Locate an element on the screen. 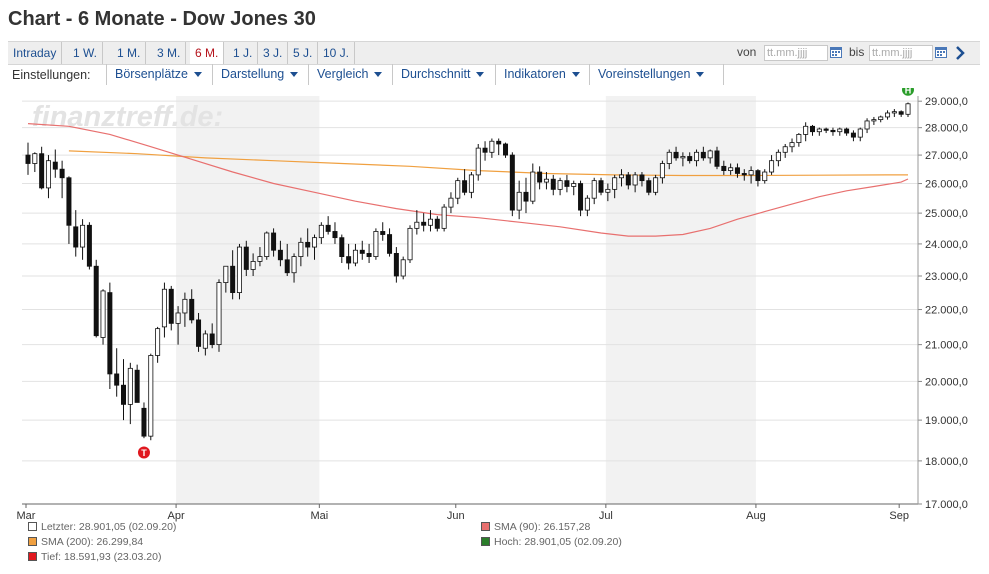  y-tick-label: 18.000,0 is located at coordinates (946, 462).